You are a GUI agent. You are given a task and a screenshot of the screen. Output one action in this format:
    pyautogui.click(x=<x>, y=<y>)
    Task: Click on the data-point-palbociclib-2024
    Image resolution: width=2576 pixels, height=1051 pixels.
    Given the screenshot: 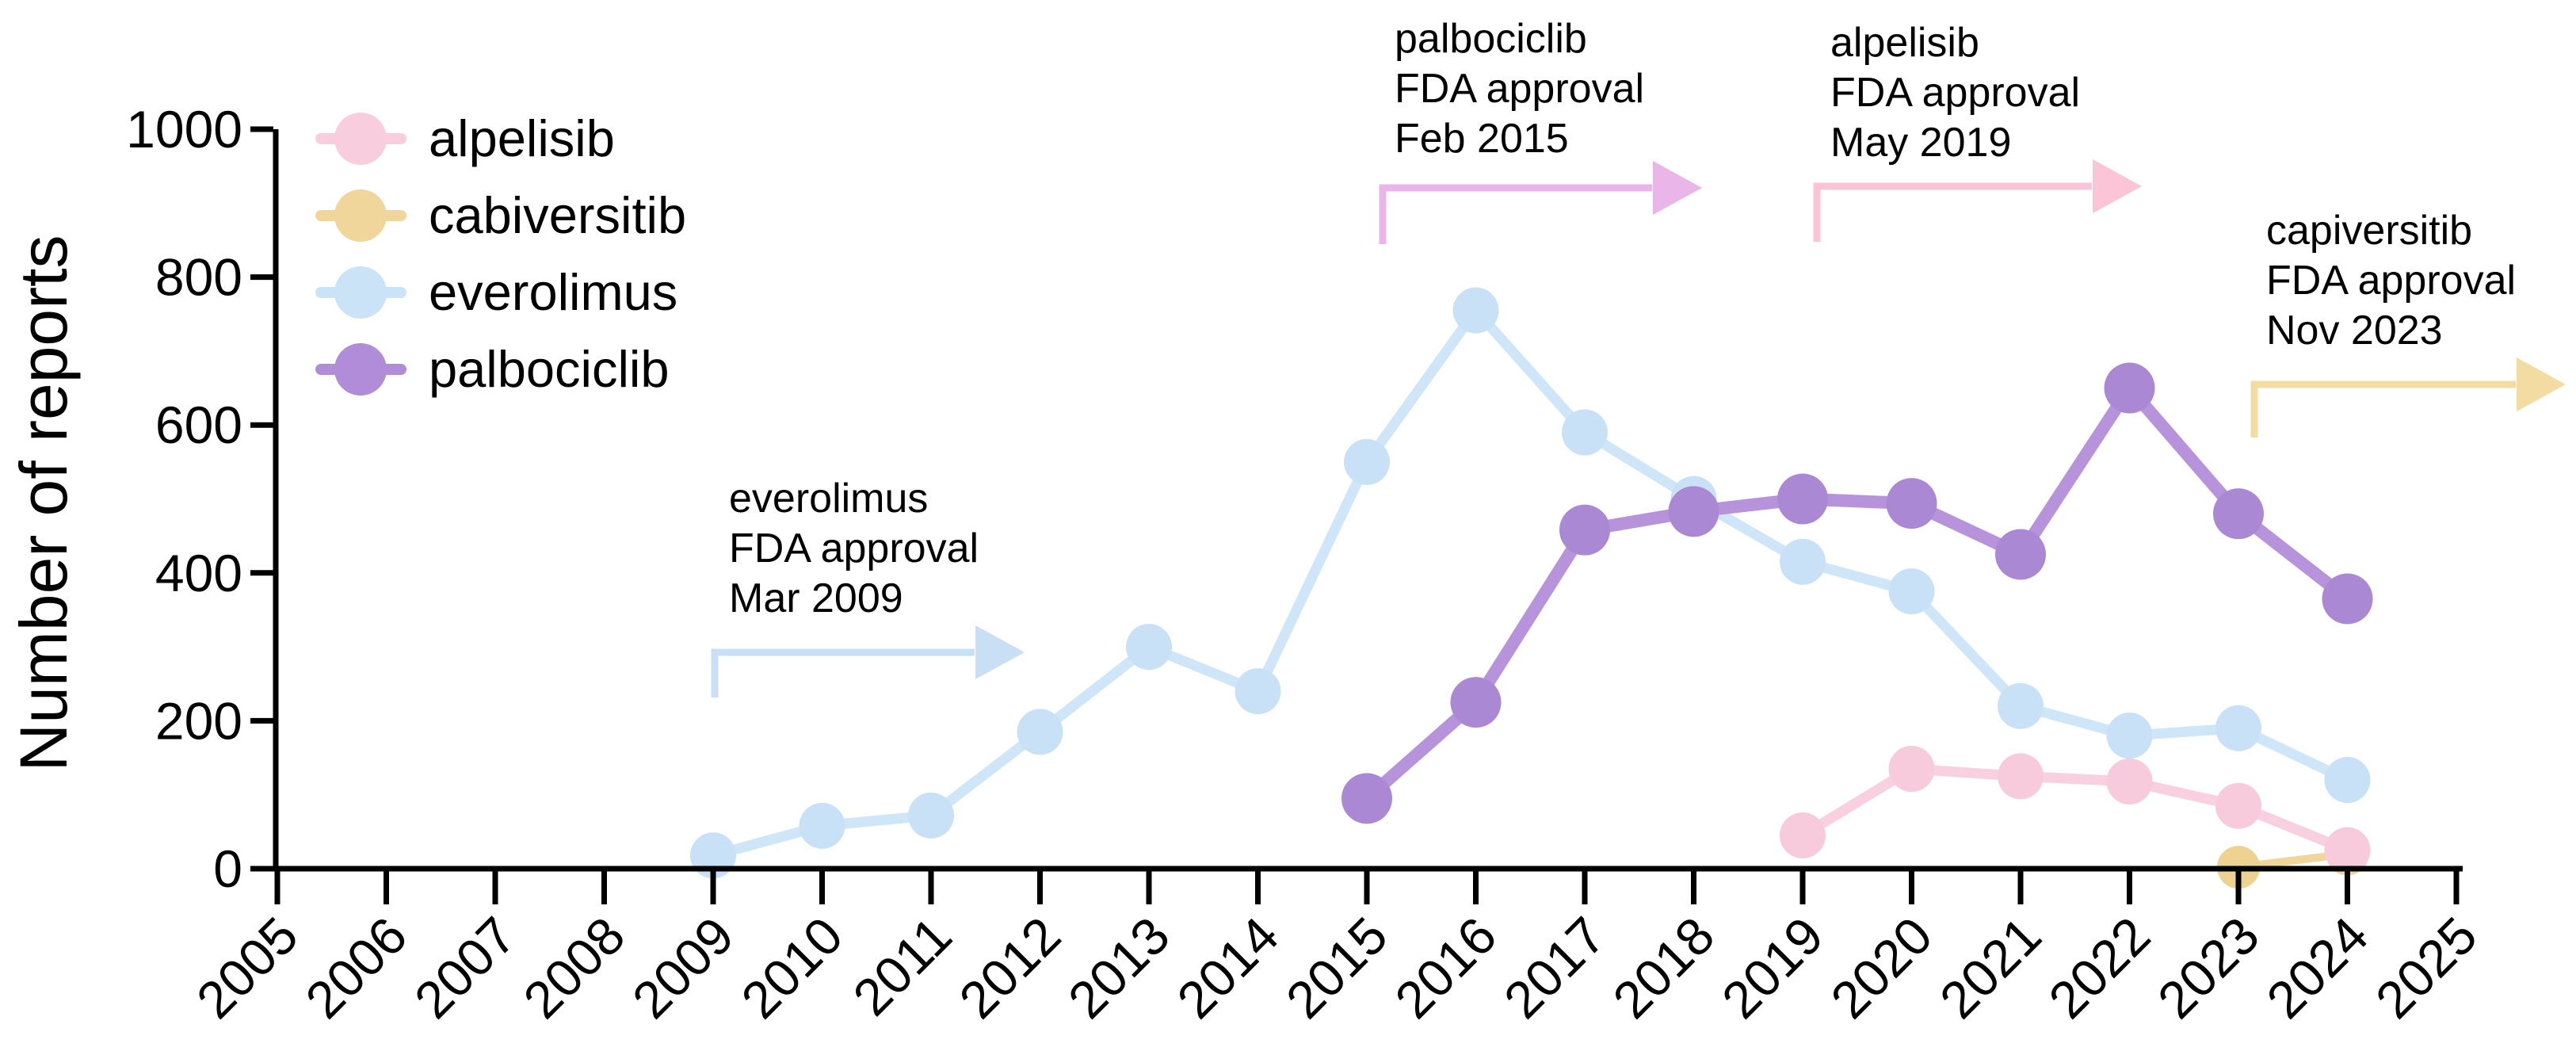 What is the action you would take?
    pyautogui.click(x=2347, y=599)
    